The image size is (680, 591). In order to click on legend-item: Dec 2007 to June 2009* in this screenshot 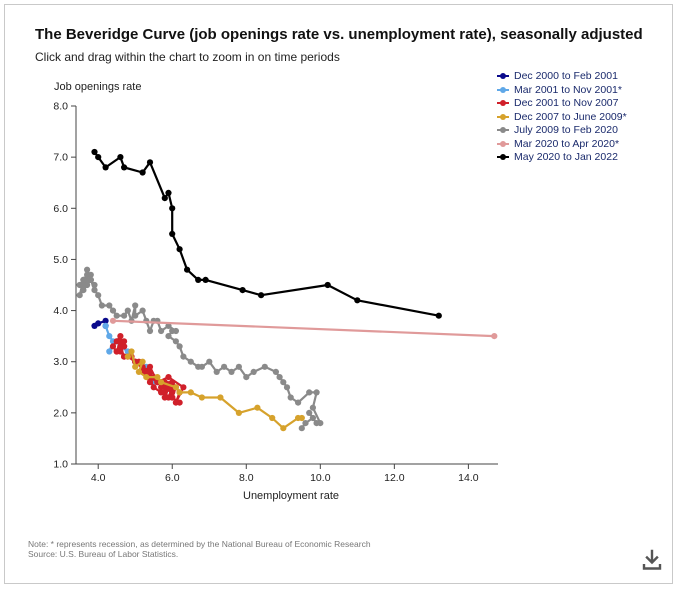, I will do `click(562, 118)`.